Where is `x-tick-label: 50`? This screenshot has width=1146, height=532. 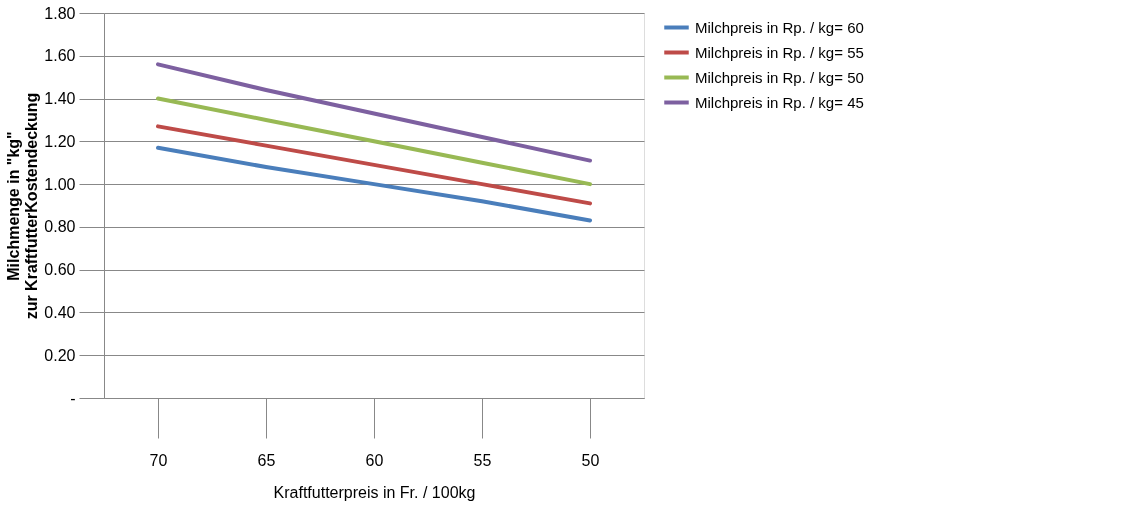 x-tick-label: 50 is located at coordinates (590, 460).